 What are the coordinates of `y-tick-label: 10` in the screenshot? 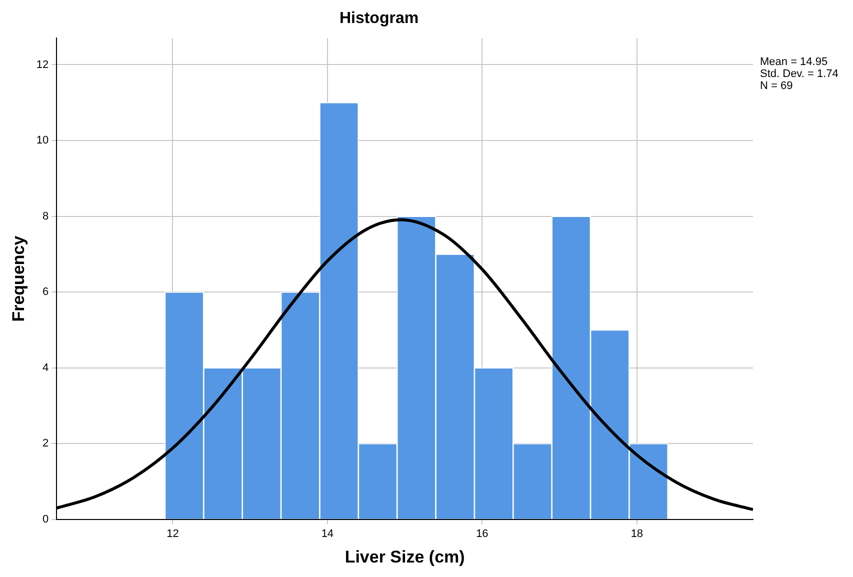 It's located at (42, 140).